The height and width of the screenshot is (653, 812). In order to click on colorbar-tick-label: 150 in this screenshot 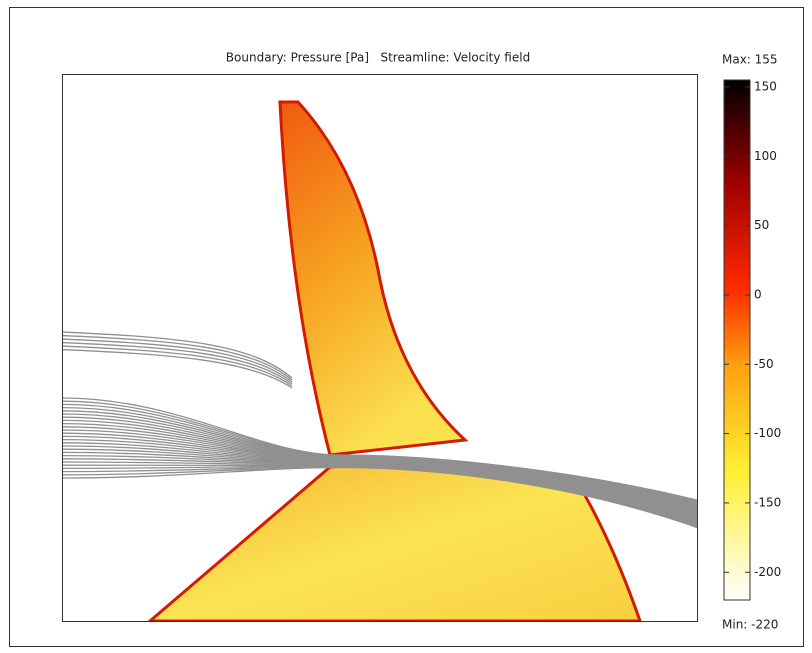, I will do `click(765, 86)`.